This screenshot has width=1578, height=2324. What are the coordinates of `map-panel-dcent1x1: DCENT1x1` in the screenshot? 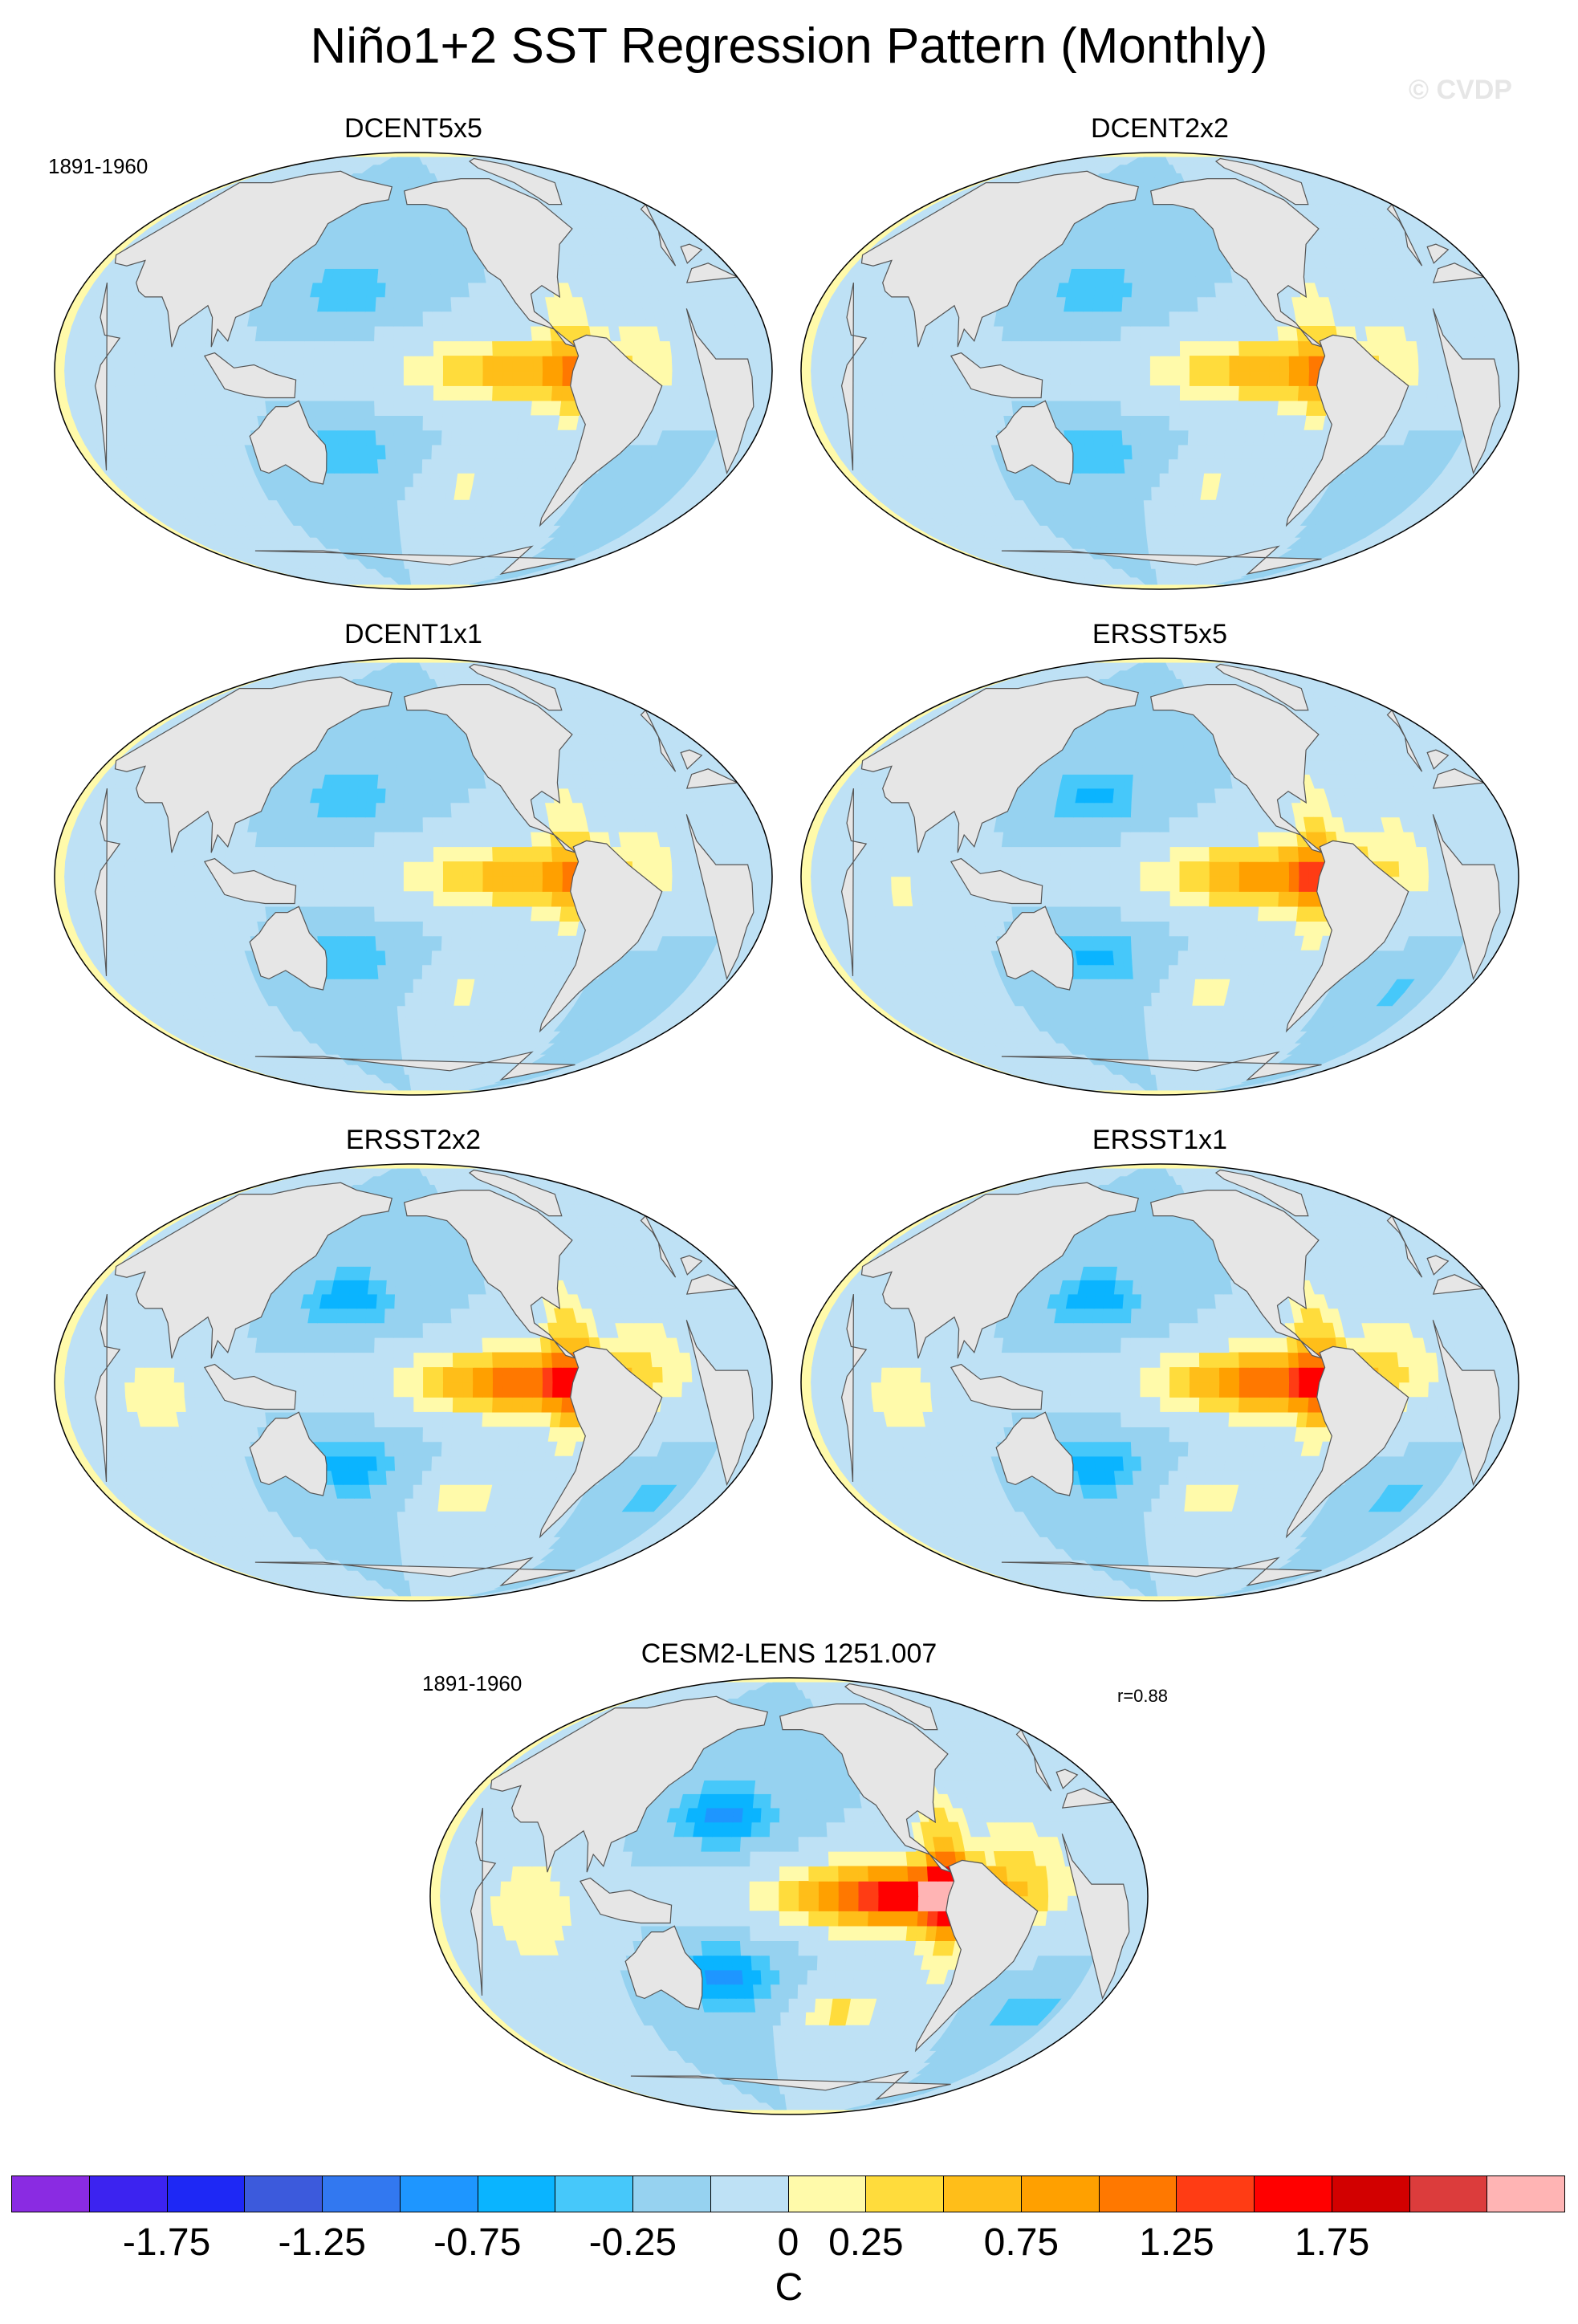 It's located at (413, 863).